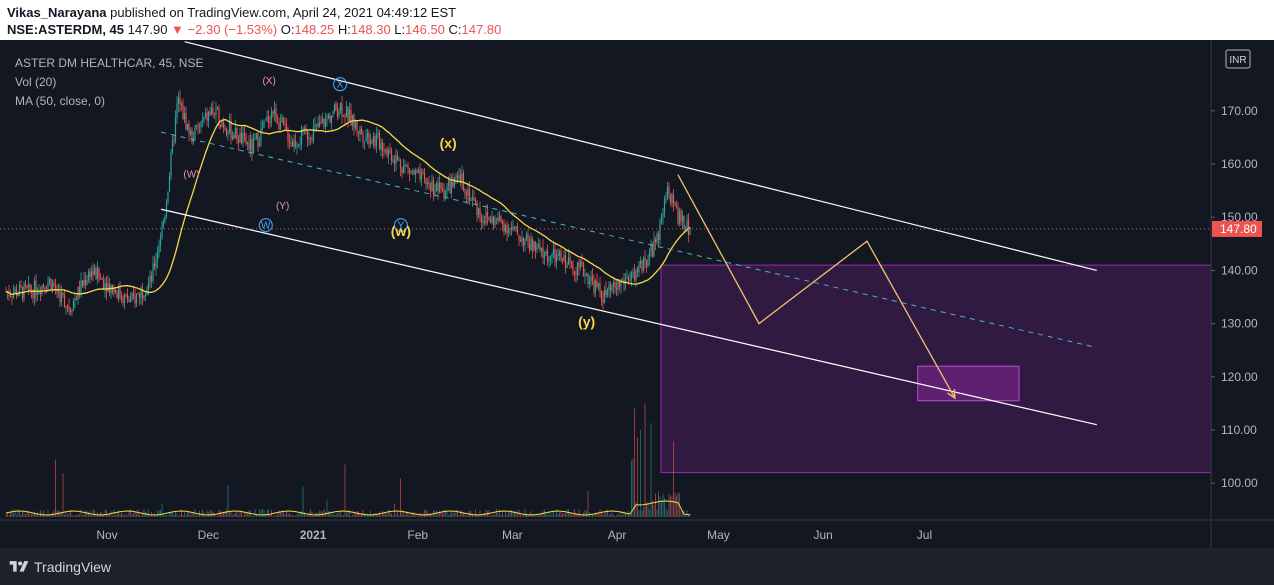 The image size is (1274, 585). I want to click on currency-button, so click(1238, 59).